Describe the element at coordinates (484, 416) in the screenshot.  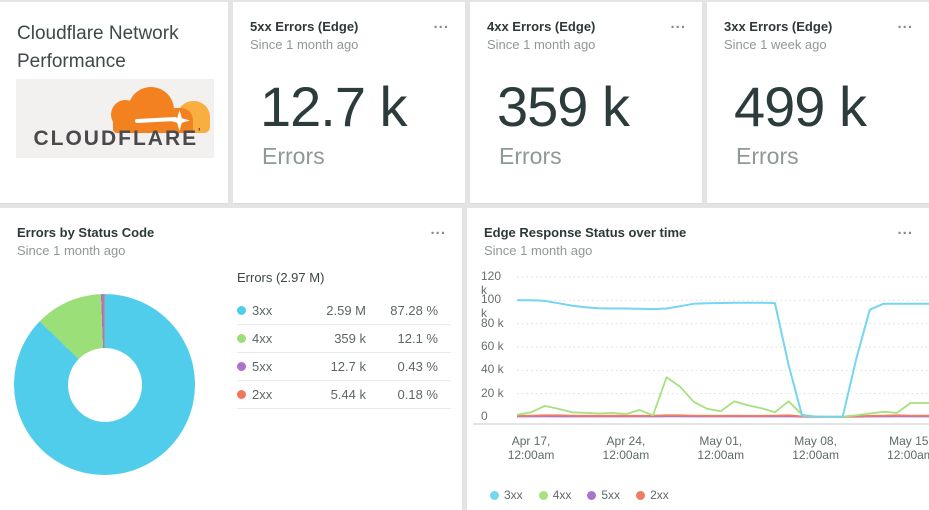
I see `y-tick-label: 0` at that location.